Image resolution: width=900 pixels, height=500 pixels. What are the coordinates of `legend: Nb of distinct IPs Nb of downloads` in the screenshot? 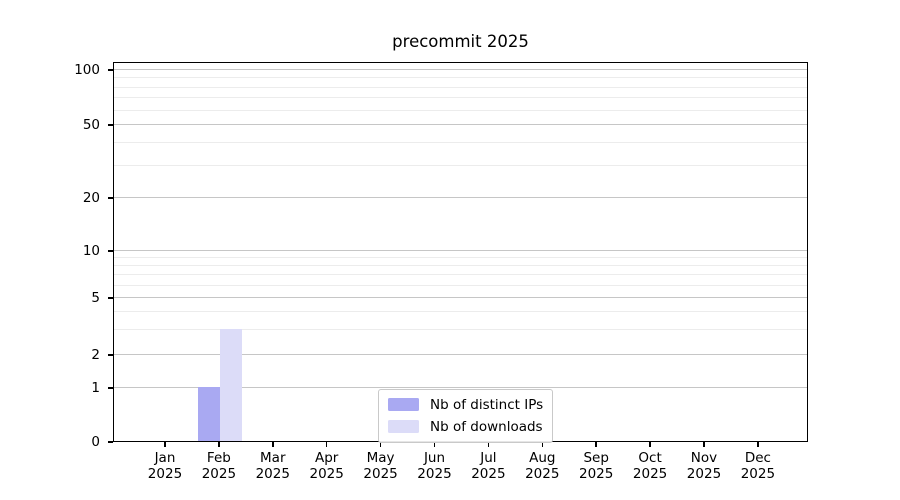 It's located at (466, 416).